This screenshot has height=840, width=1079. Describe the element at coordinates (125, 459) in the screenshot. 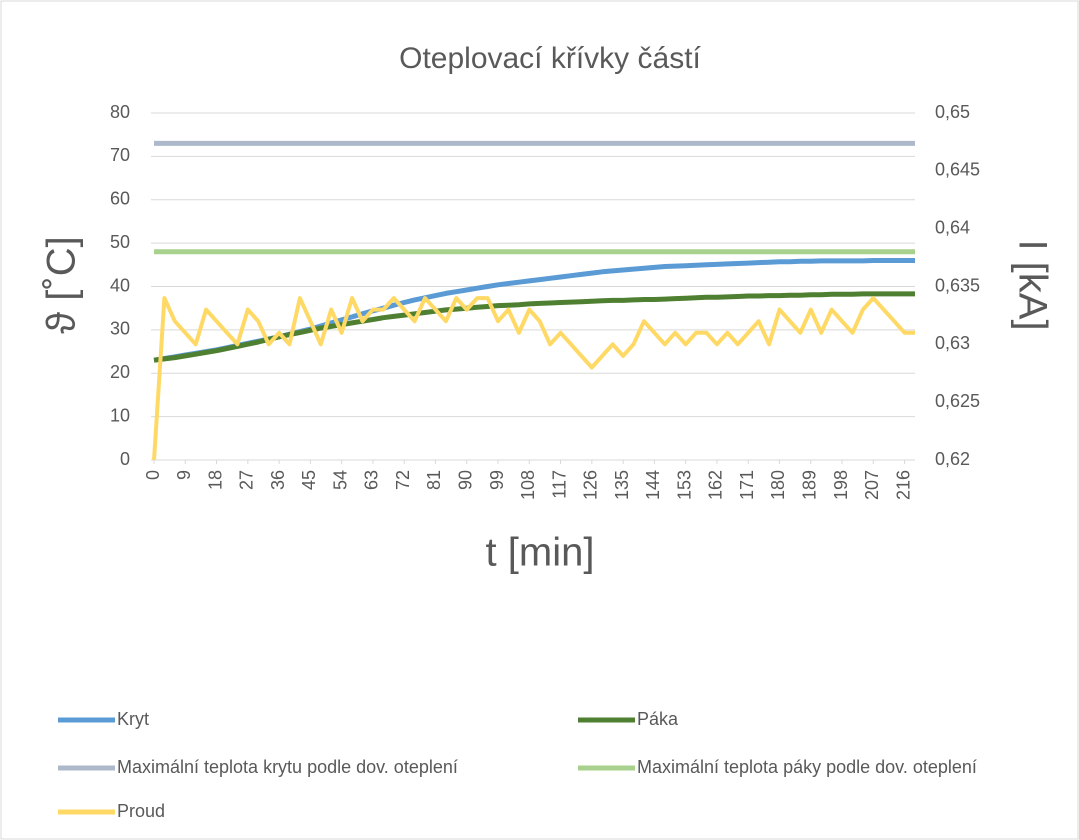

I see `y-tick-label: 0` at that location.